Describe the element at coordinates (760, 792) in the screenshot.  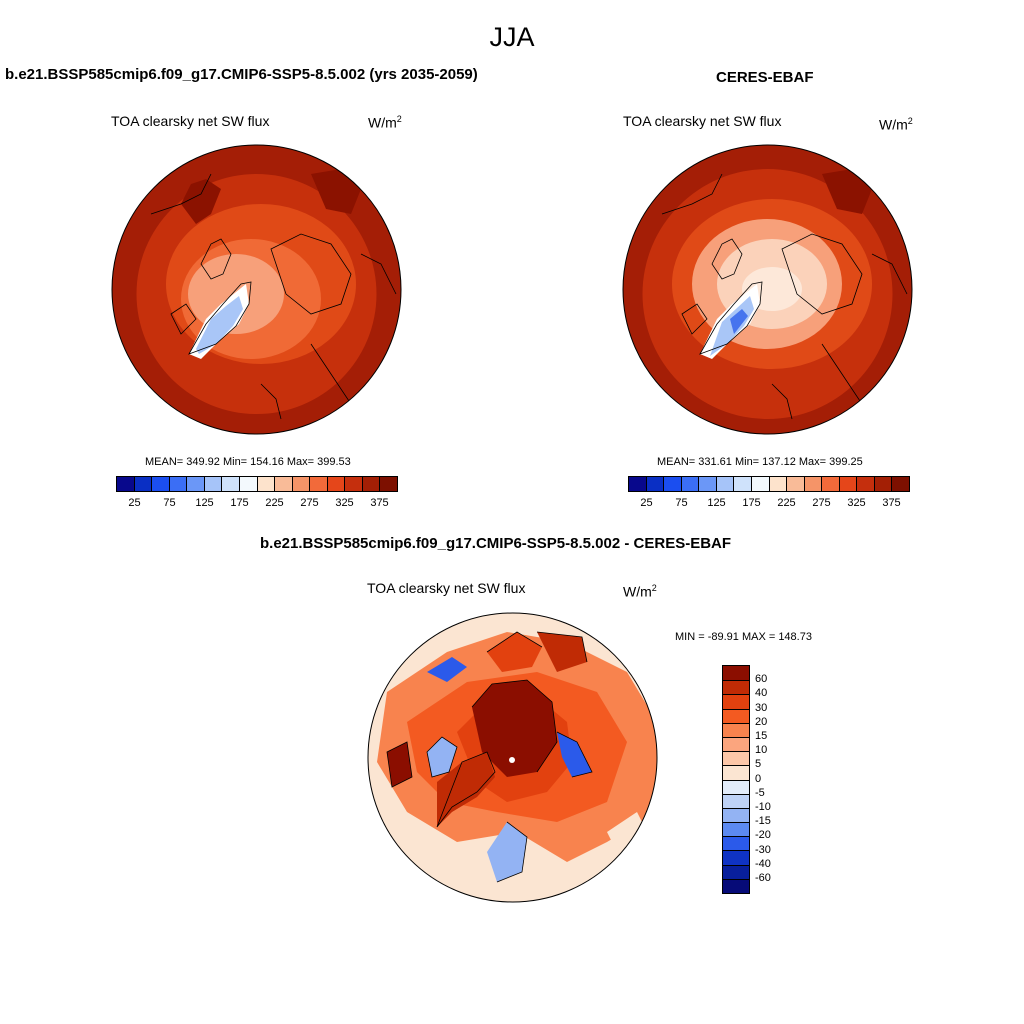
I see `colorbar-tick-label: -5` at that location.